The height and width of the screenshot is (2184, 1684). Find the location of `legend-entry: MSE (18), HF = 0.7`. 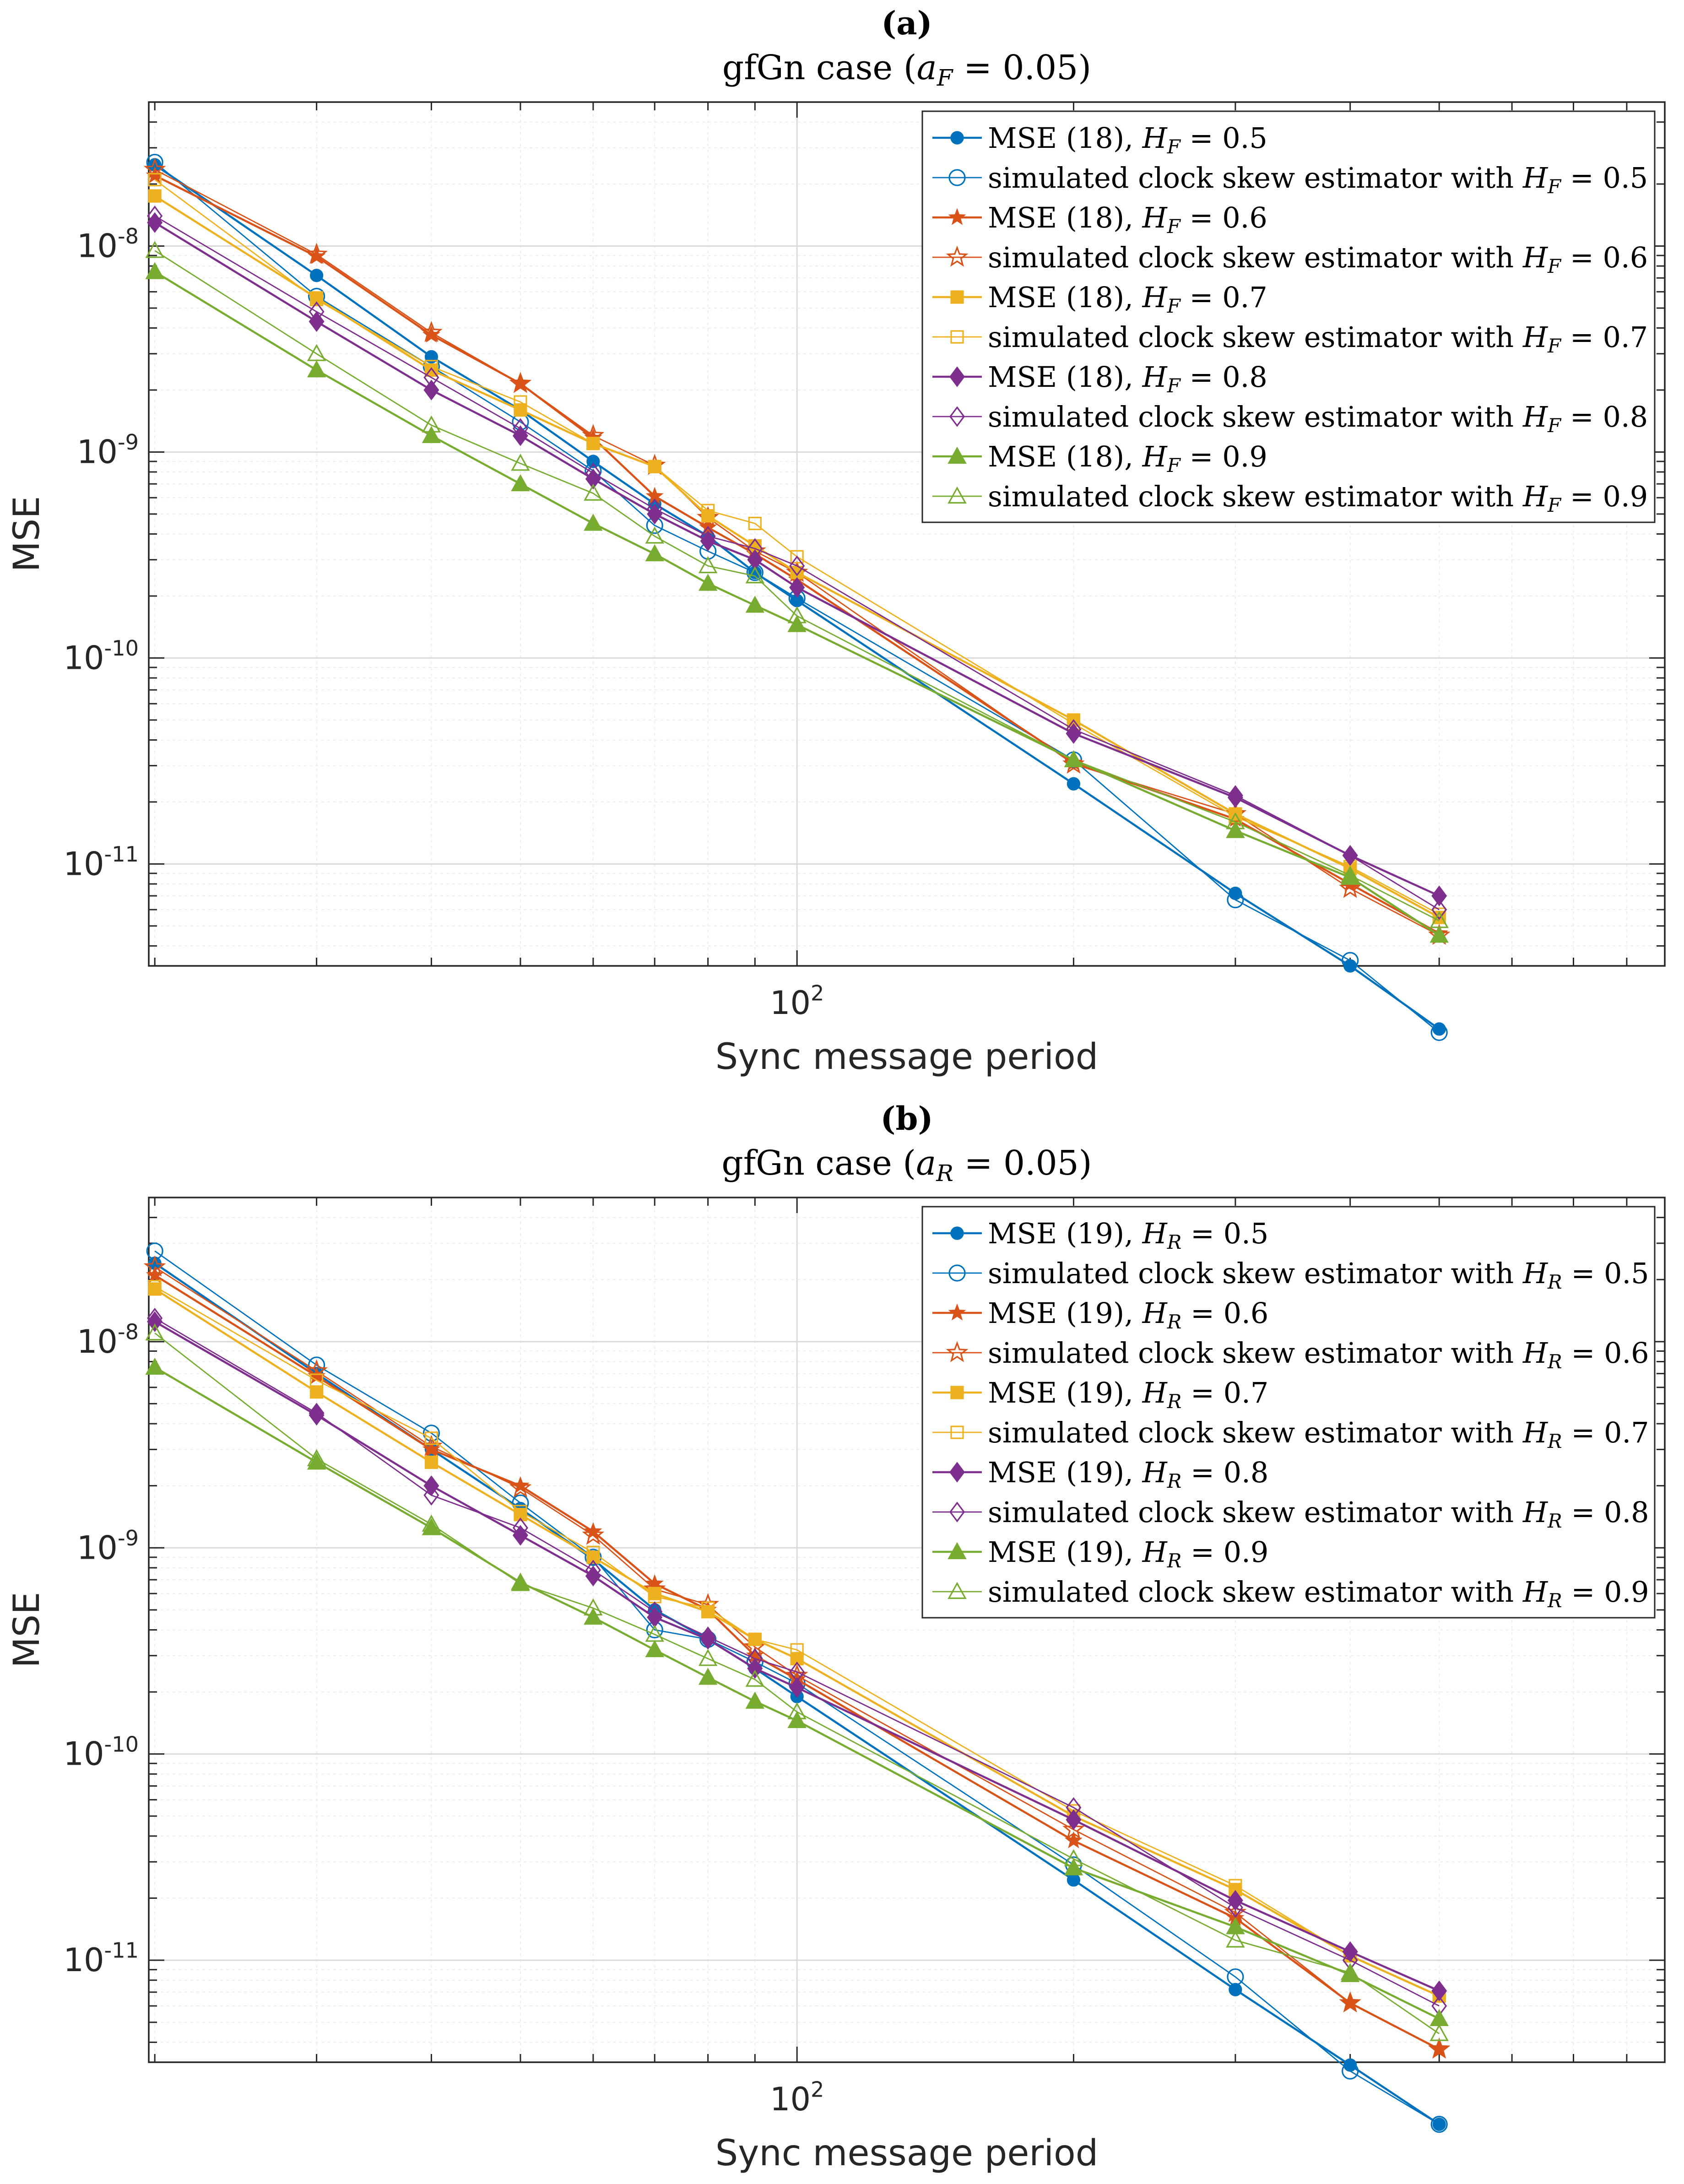

legend-entry: MSE (18), HF = 0.7 is located at coordinates (1099, 299).